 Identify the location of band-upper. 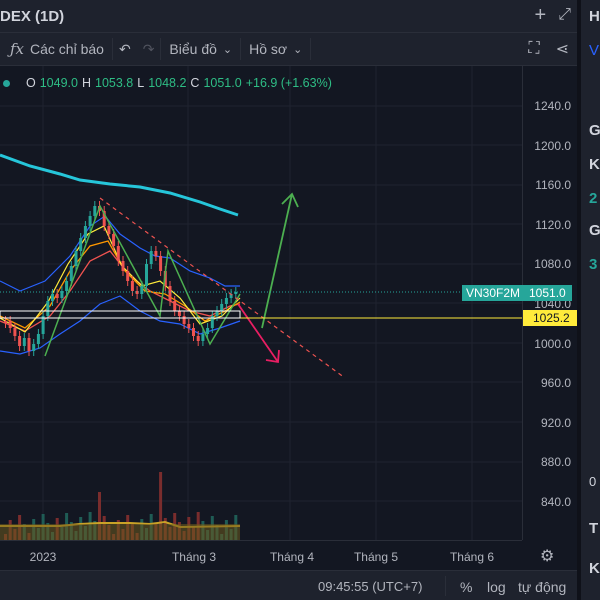
(120, 253).